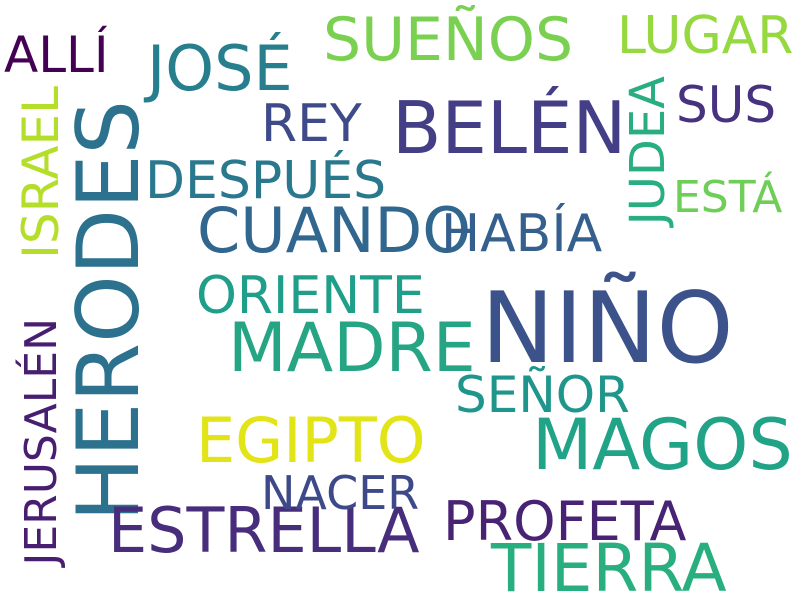 This screenshot has height=600, width=800. What do you see at coordinates (542, 395) in the screenshot?
I see `word-senor: SEÑOR` at bounding box center [542, 395].